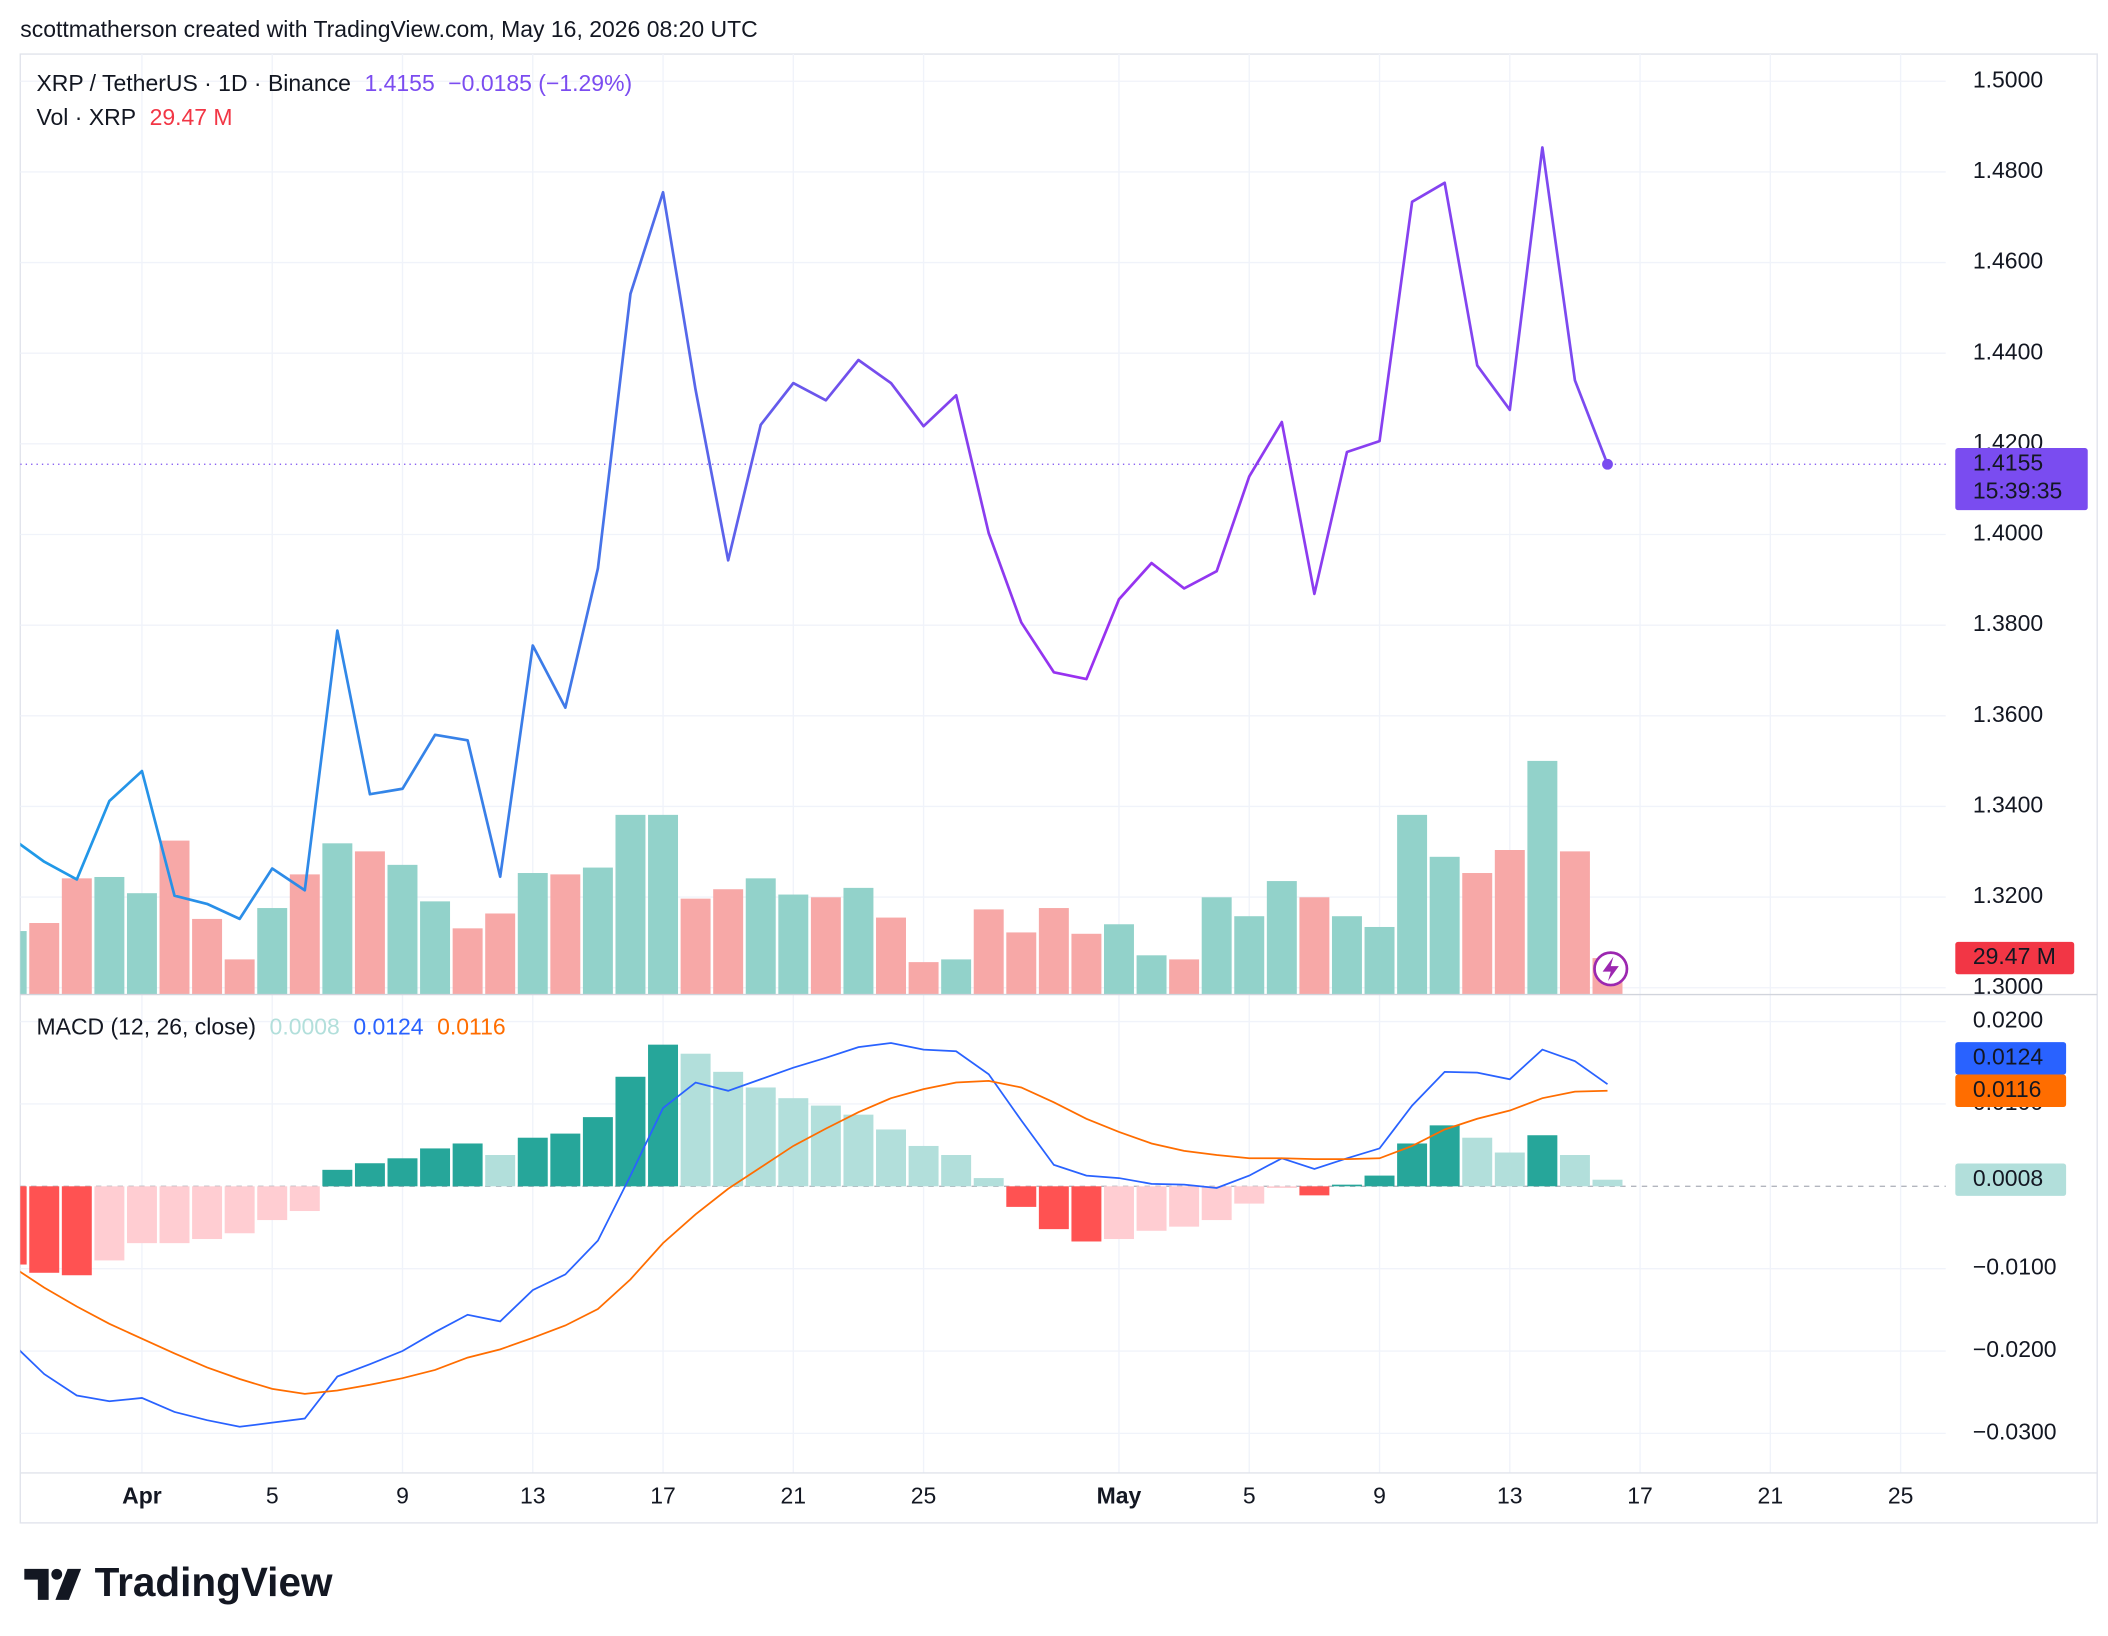  What do you see at coordinates (214, 1582) in the screenshot?
I see `logo-text: TradingView` at bounding box center [214, 1582].